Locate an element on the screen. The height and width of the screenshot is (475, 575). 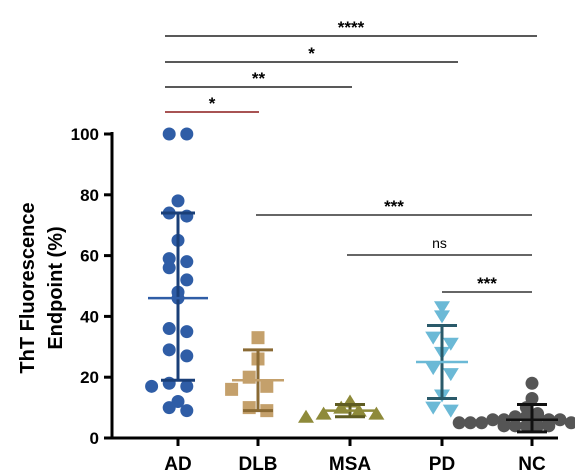
x-category-label: PD is located at coordinates (442, 464).